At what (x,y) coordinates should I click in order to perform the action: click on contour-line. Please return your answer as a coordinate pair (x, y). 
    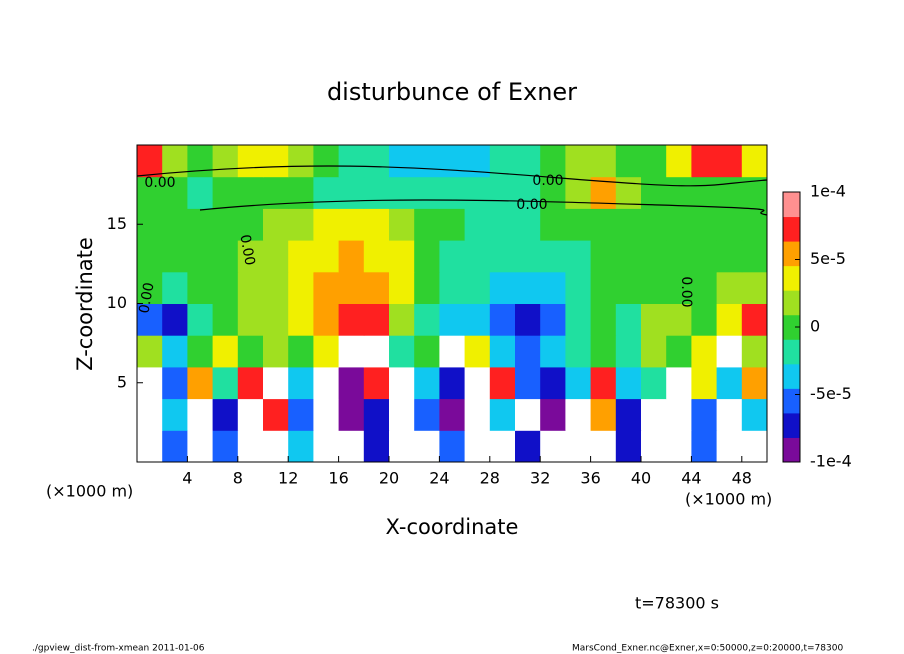
    Looking at the image, I should click on (452, 176).